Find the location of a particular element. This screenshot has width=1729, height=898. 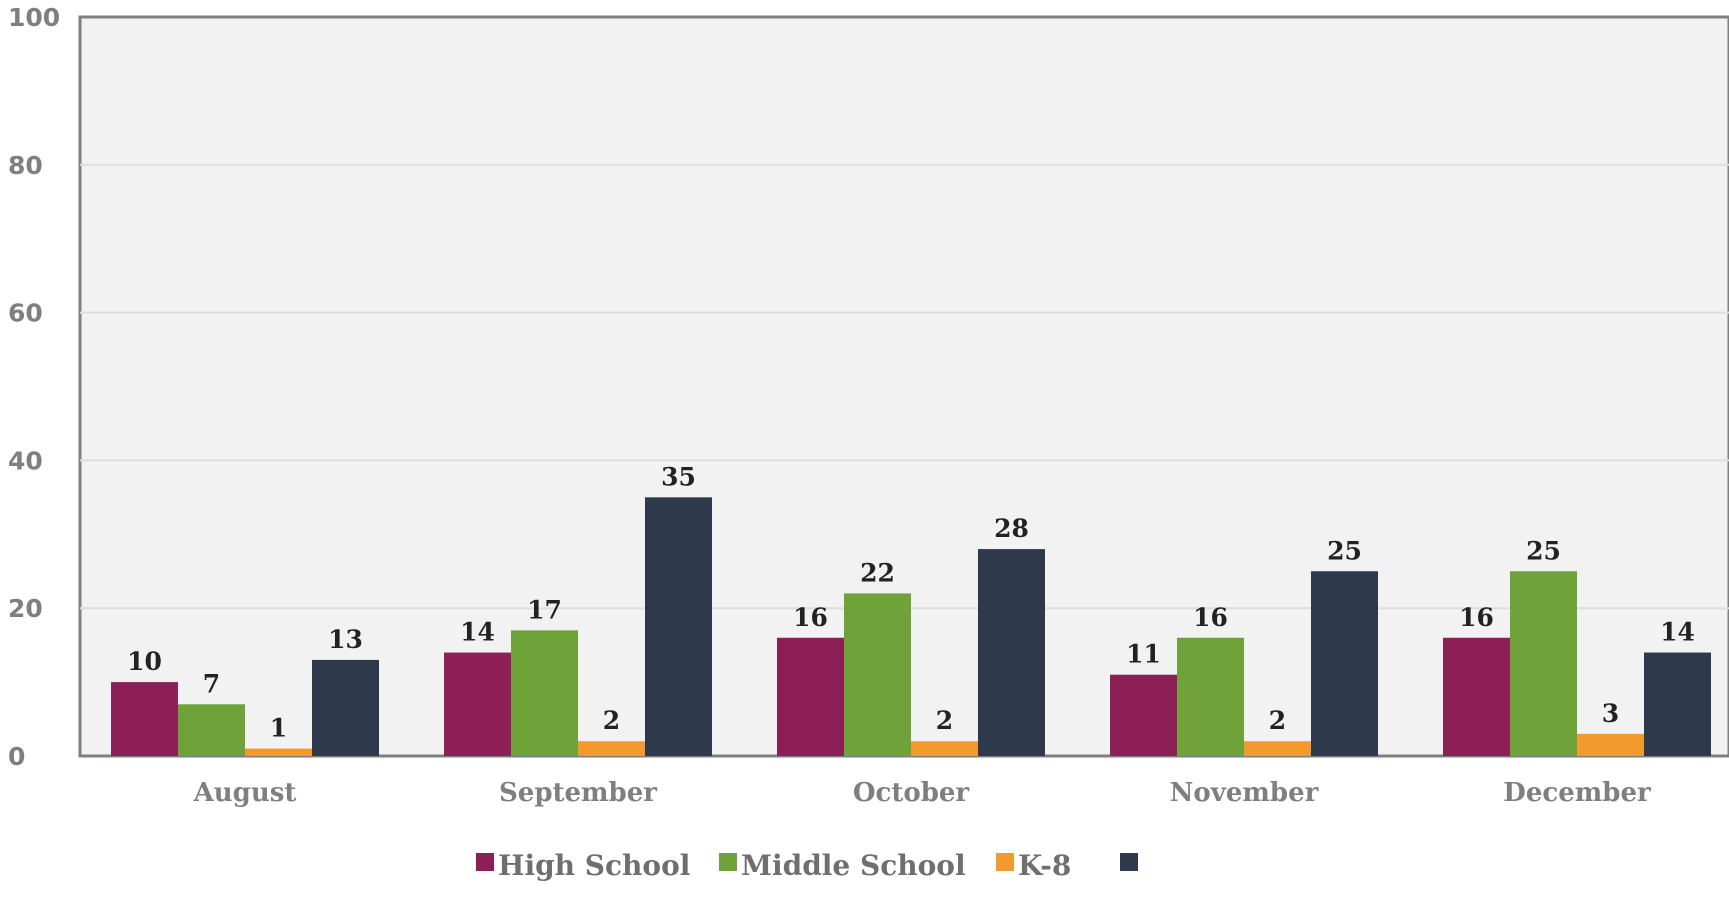

x-axis: August September October November December is located at coordinates (922, 793).